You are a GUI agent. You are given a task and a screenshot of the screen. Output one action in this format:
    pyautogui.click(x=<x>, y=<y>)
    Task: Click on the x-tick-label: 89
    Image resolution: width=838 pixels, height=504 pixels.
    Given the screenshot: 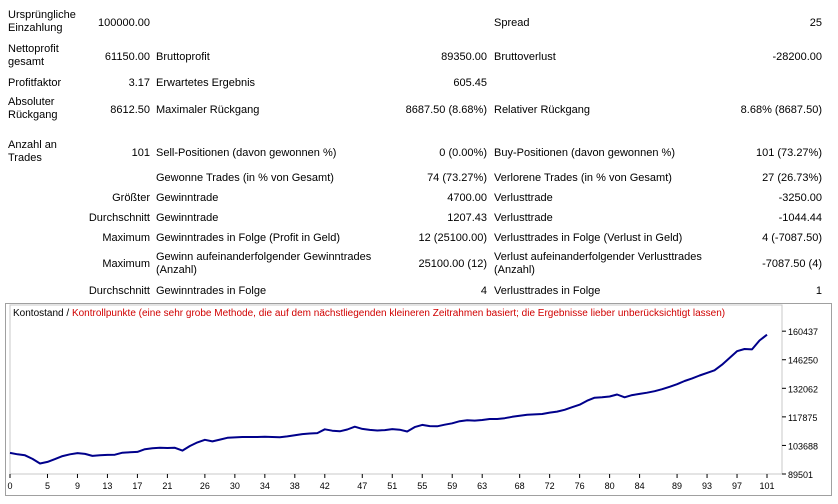 What is the action you would take?
    pyautogui.click(x=677, y=486)
    